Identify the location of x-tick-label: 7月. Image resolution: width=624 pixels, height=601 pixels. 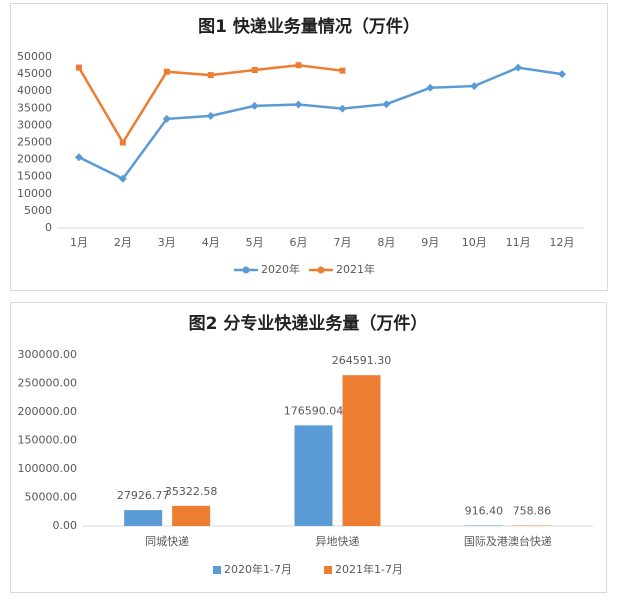
(342, 242).